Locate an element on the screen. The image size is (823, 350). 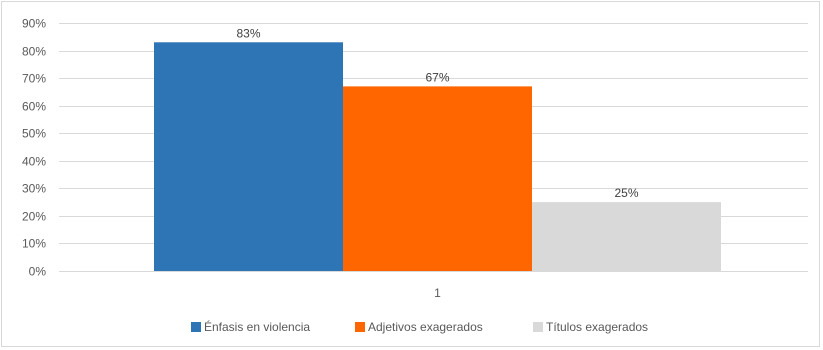
y-tick-label: 10% is located at coordinates (34, 244).